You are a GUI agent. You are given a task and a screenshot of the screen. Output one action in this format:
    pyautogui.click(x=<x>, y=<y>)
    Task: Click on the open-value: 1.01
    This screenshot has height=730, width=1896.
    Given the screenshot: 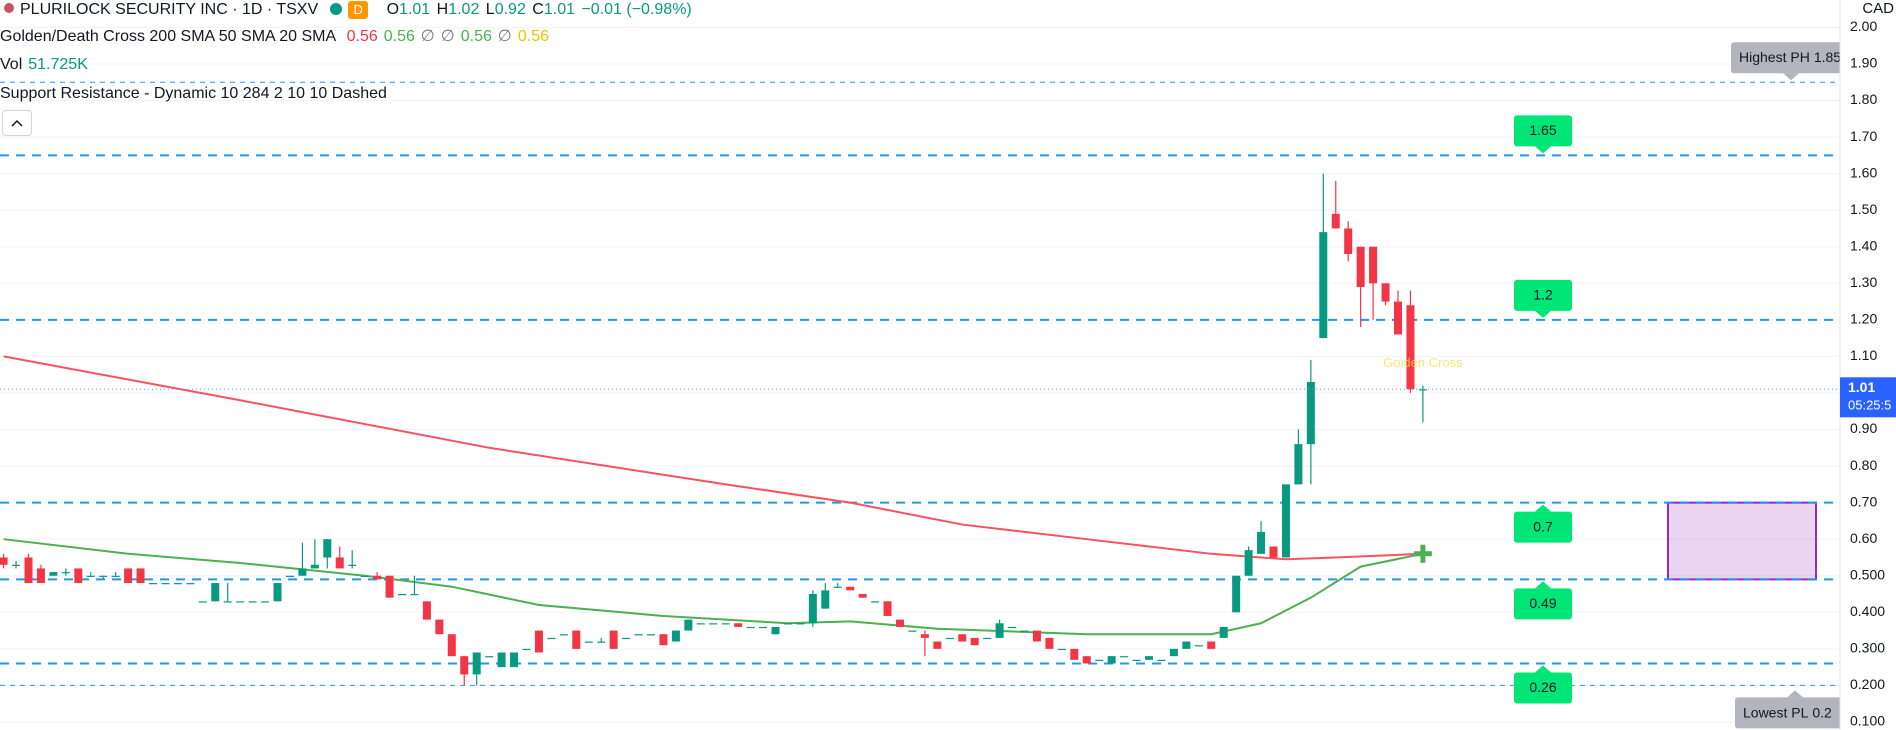 What is the action you would take?
    pyautogui.click(x=415, y=9)
    